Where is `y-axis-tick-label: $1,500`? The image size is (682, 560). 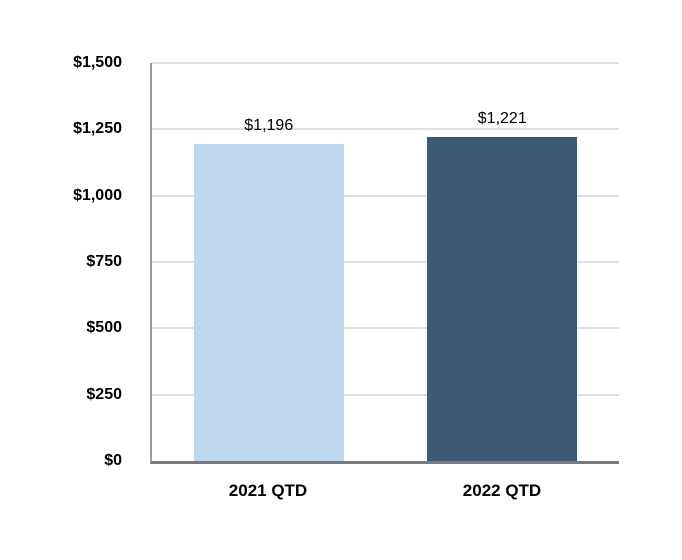 y-axis-tick-label: $1,500 is located at coordinates (97, 62).